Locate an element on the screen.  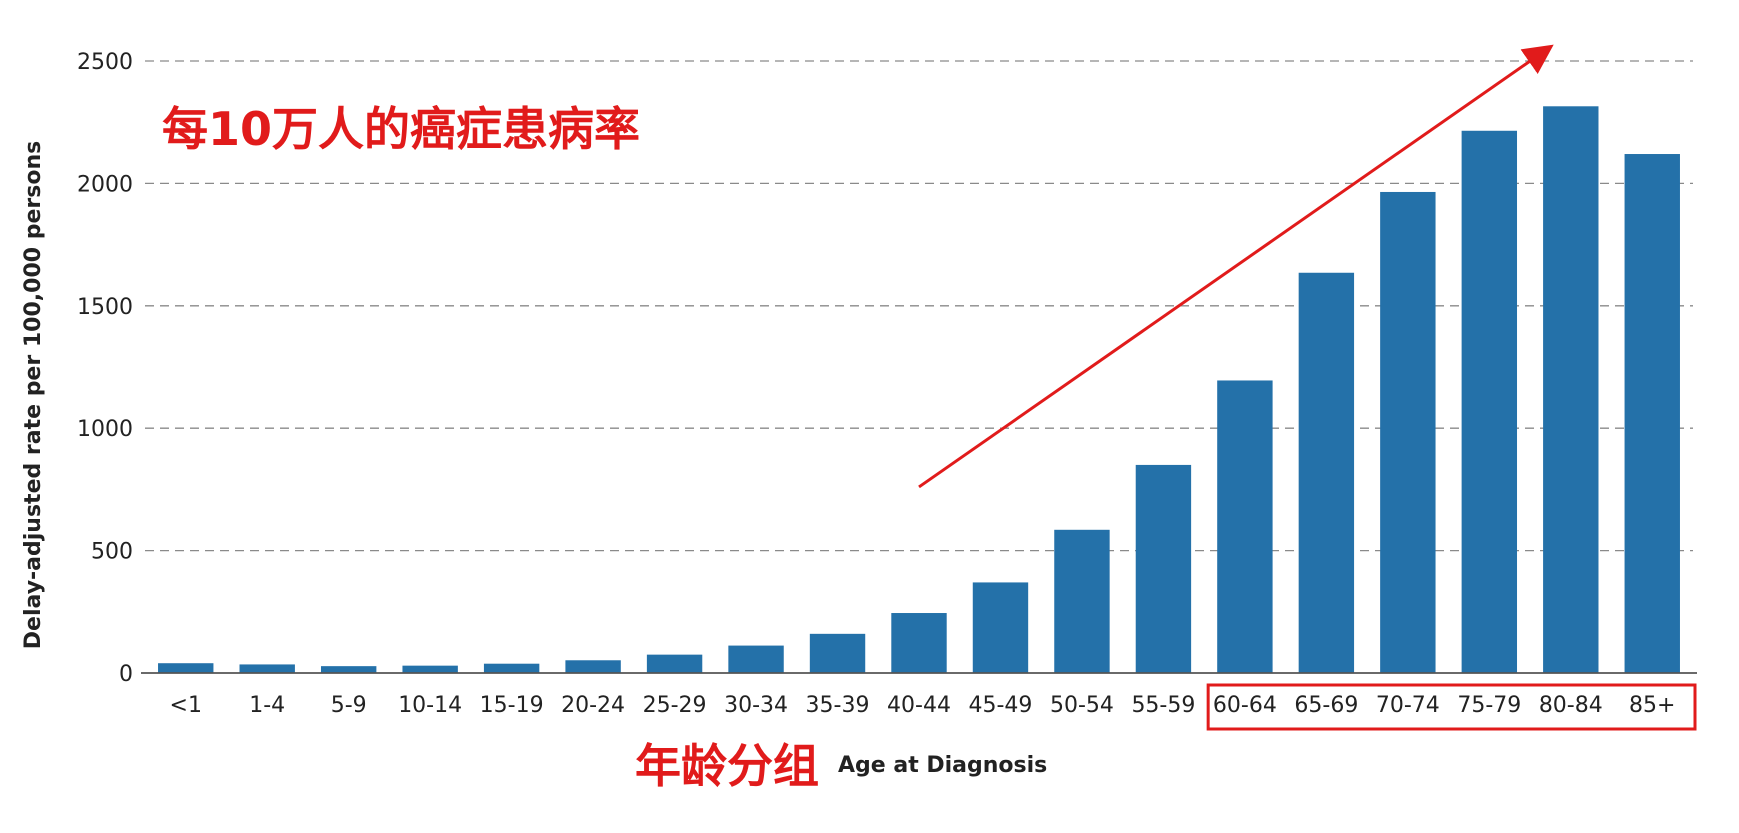
y-tick-label: 0 is located at coordinates (126, 674).